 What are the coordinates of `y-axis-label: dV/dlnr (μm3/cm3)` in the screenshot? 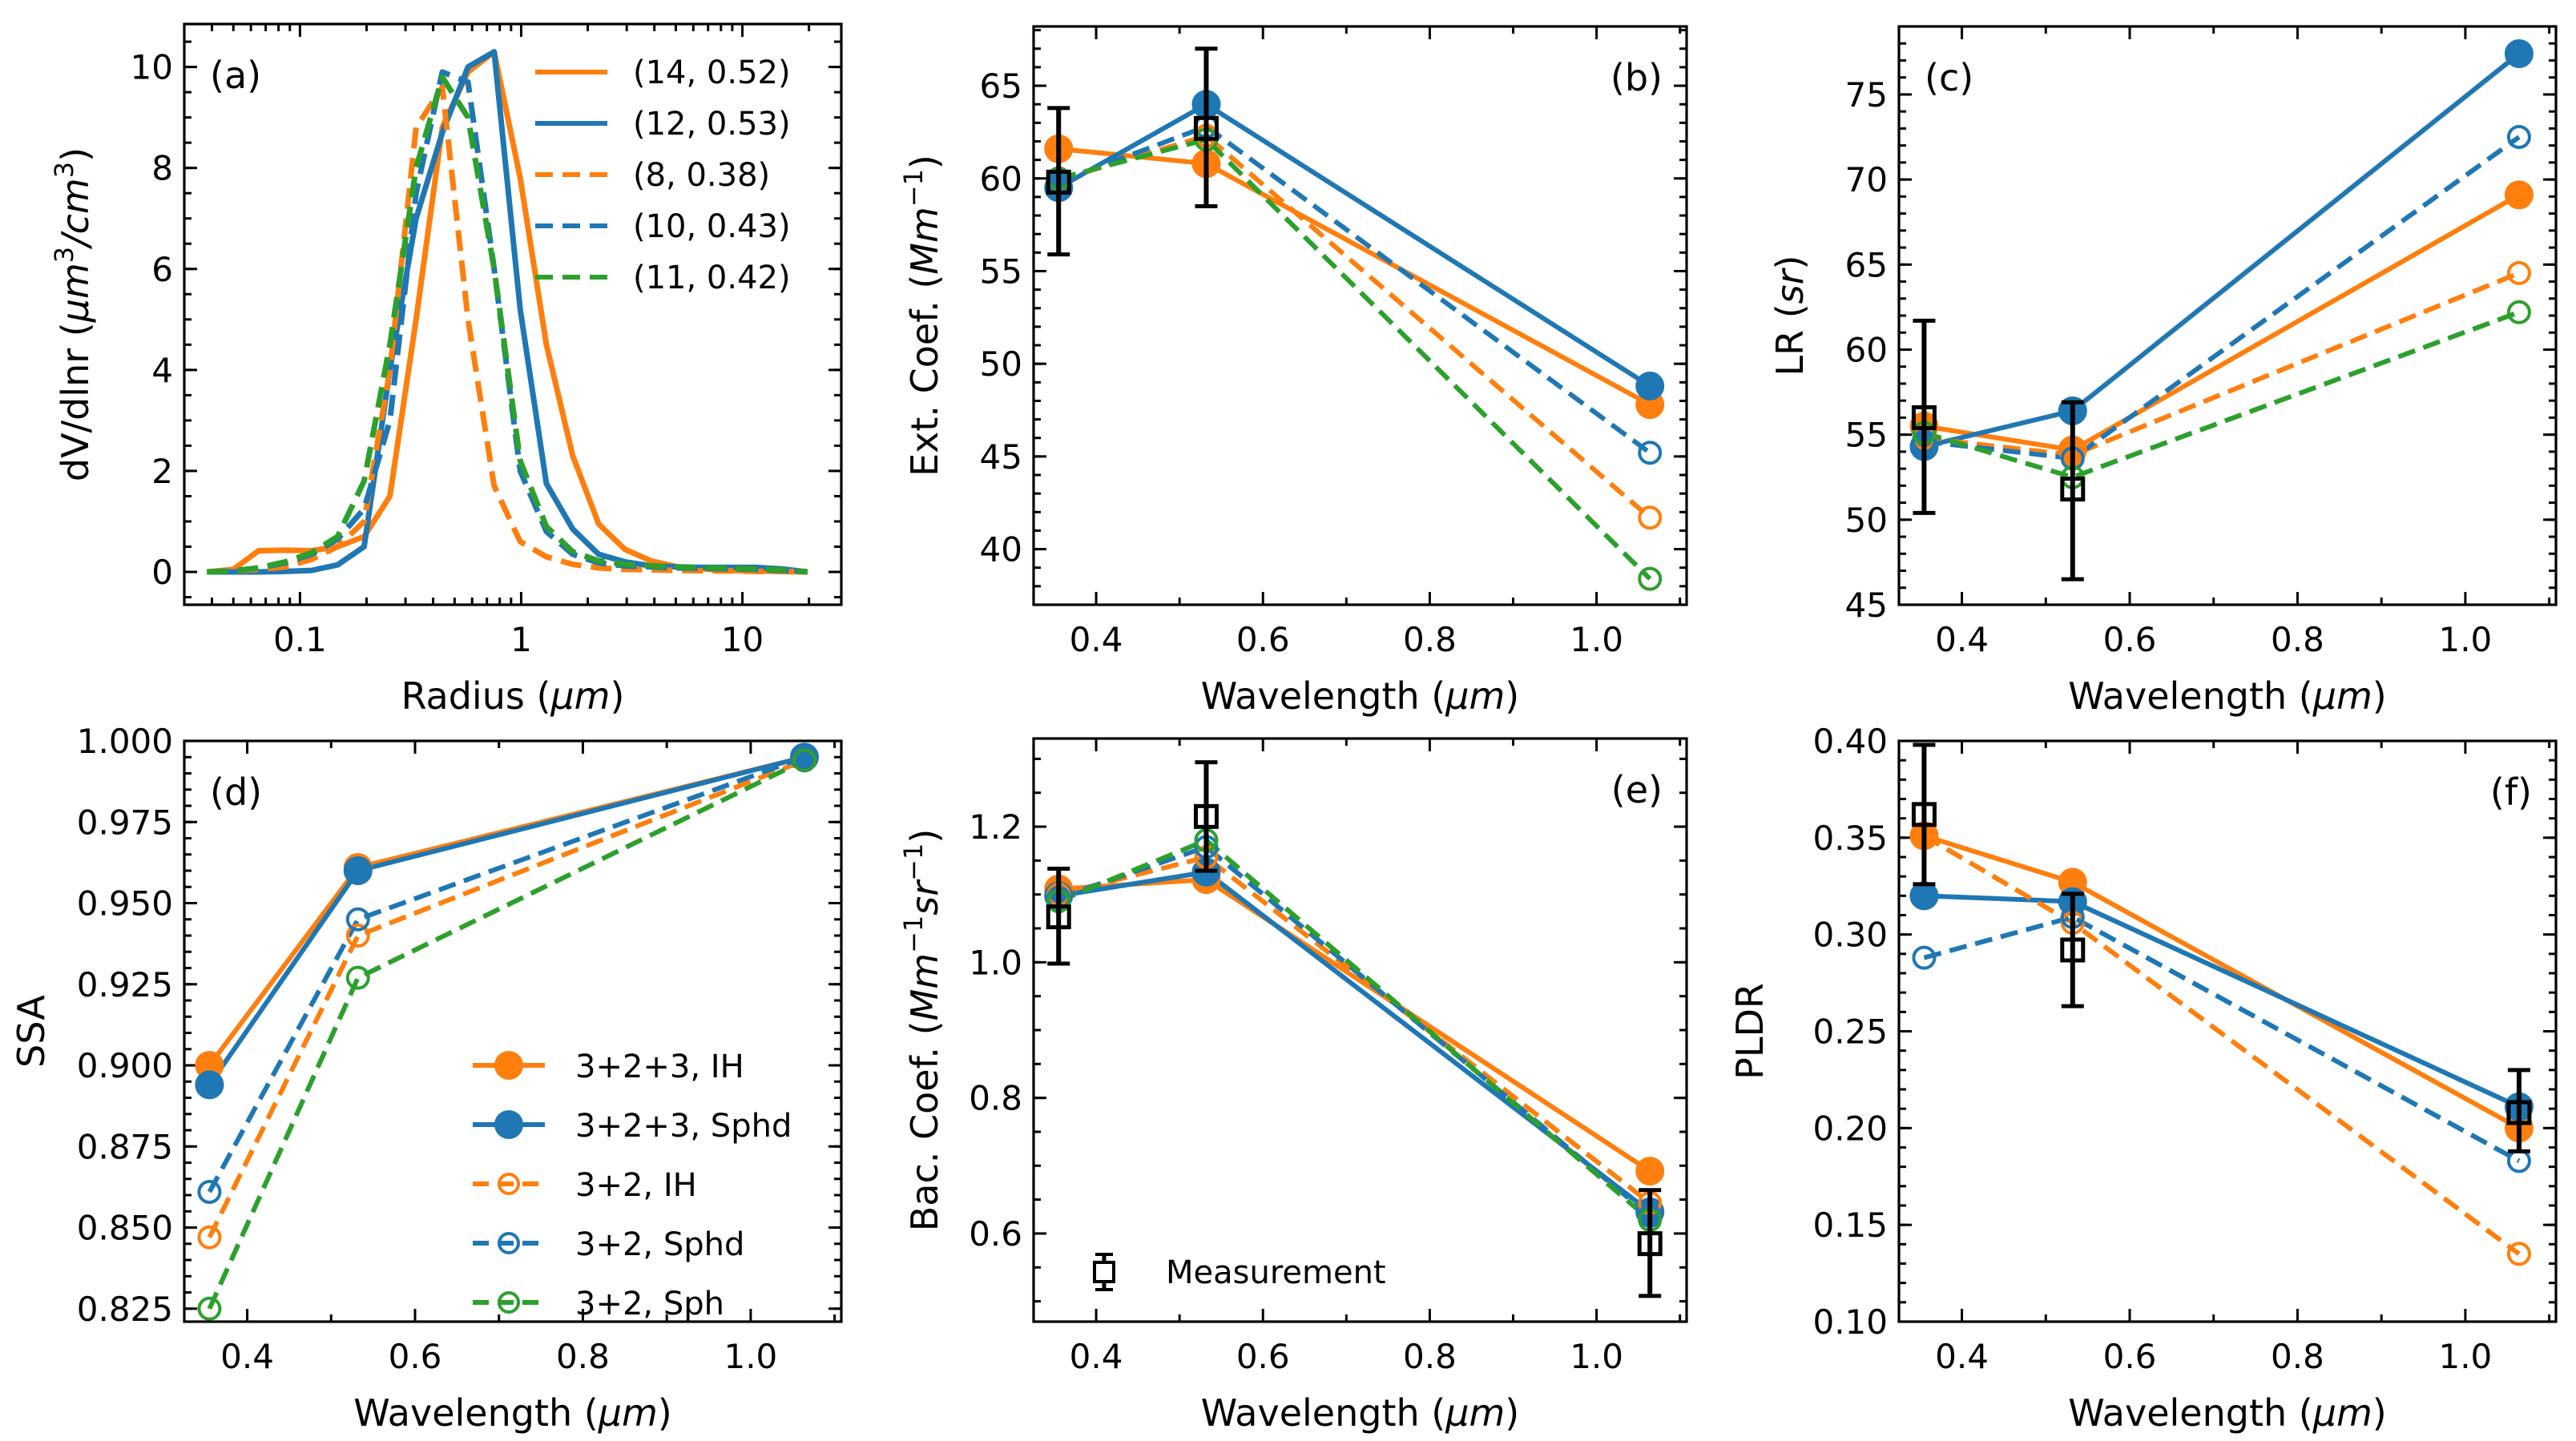 It's located at (73, 314).